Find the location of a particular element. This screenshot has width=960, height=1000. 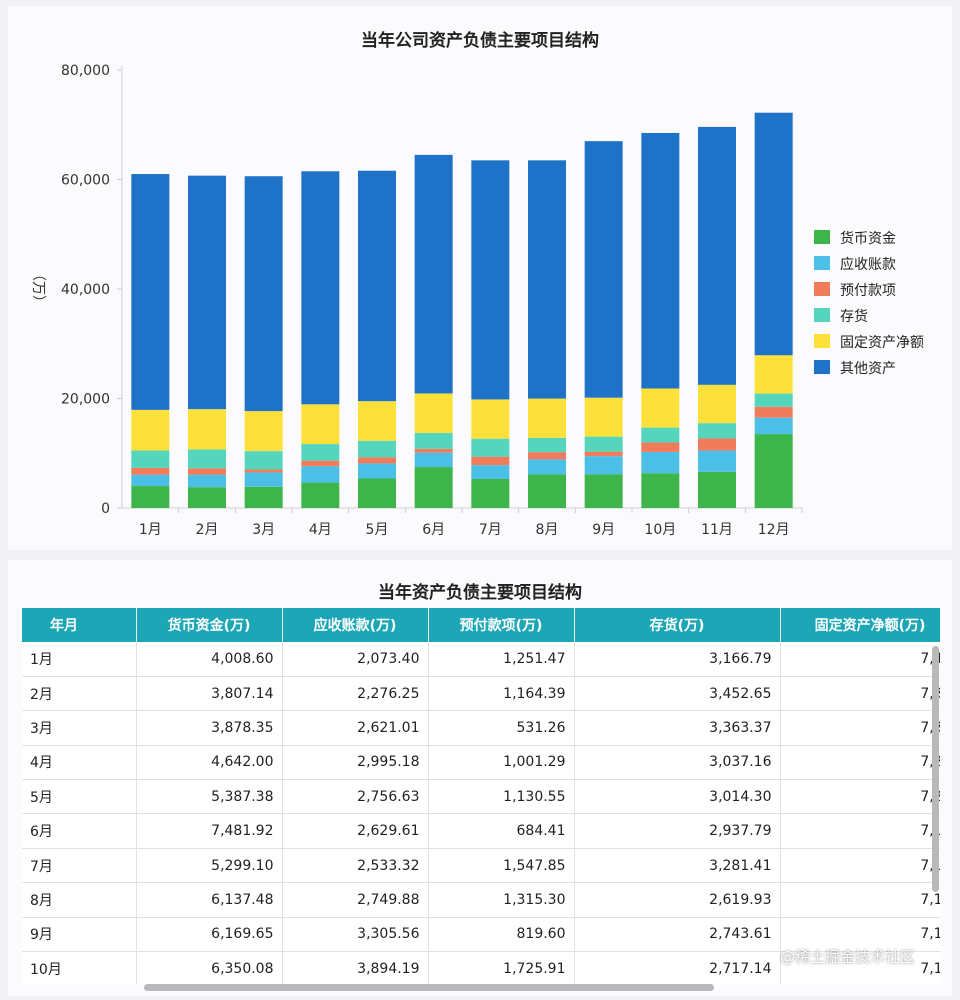

table-cell: 8月 is located at coordinates (79, 900).